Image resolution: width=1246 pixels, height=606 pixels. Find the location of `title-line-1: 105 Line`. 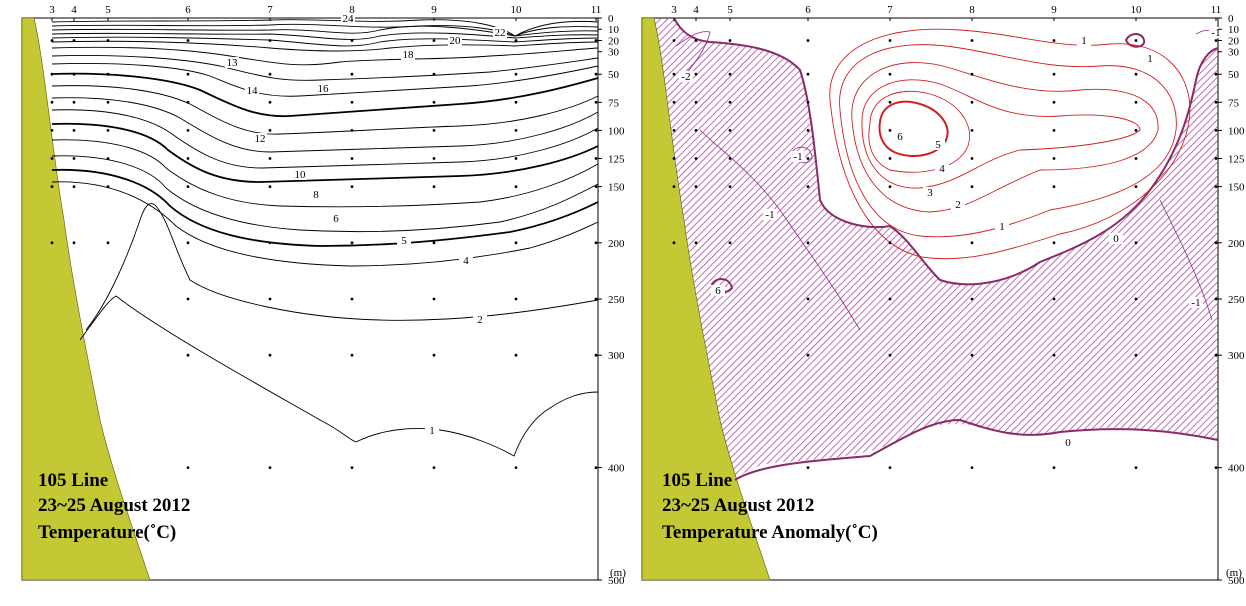

title-line-1: 105 Line is located at coordinates (73, 480).